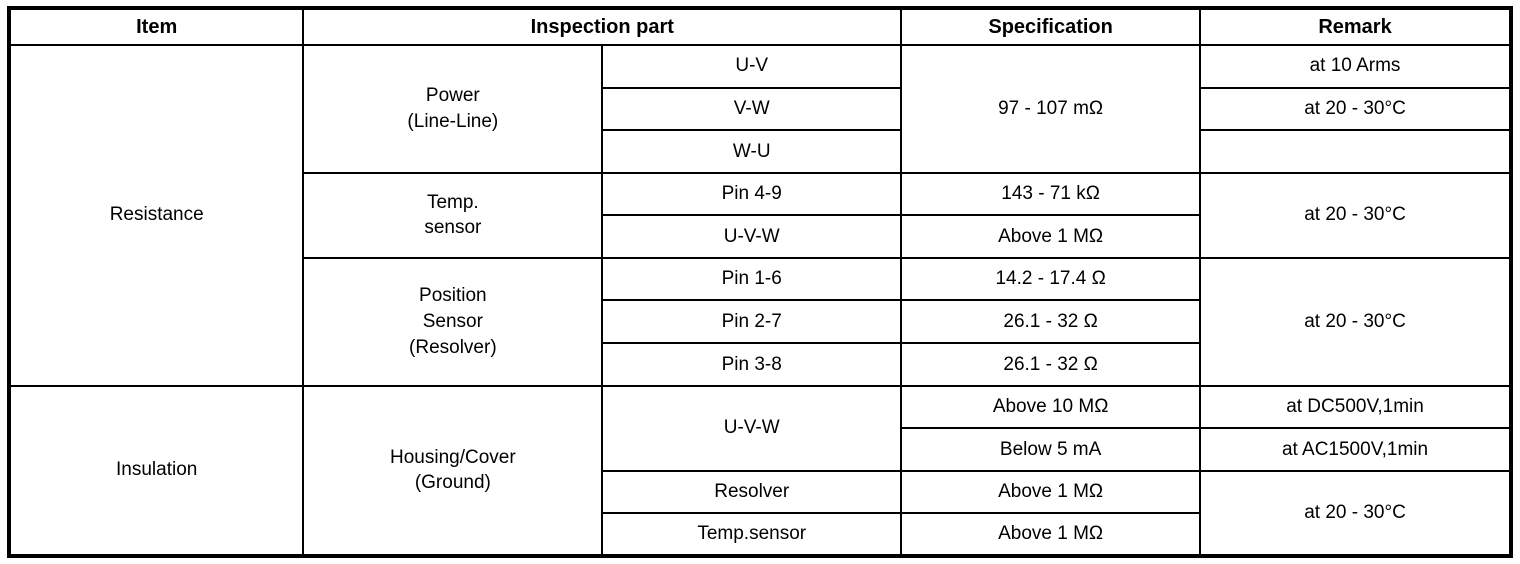 The height and width of the screenshot is (564, 1520). I want to click on cell-sub-w-u: W-U, so click(752, 151).